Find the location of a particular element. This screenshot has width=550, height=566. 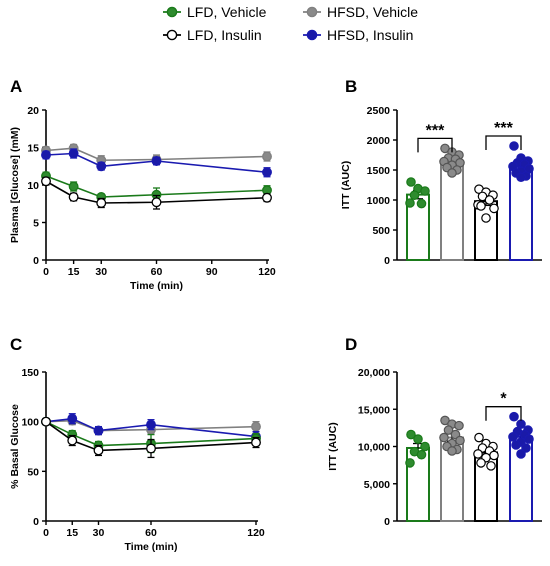

y-tick-label: 2000 is located at coordinates (379, 141).